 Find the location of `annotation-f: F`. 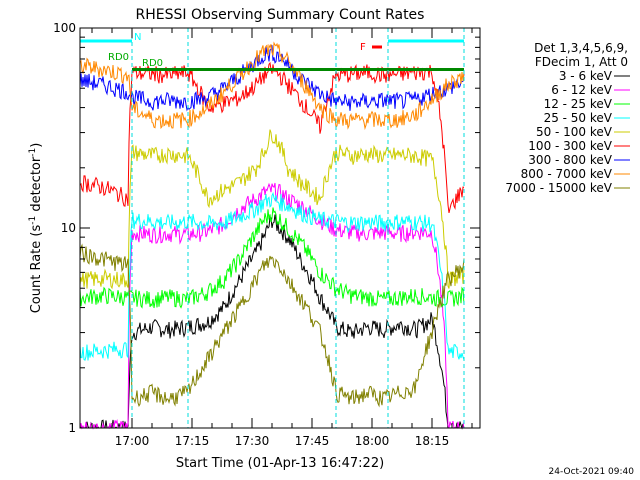

annotation-f: F is located at coordinates (363, 47).